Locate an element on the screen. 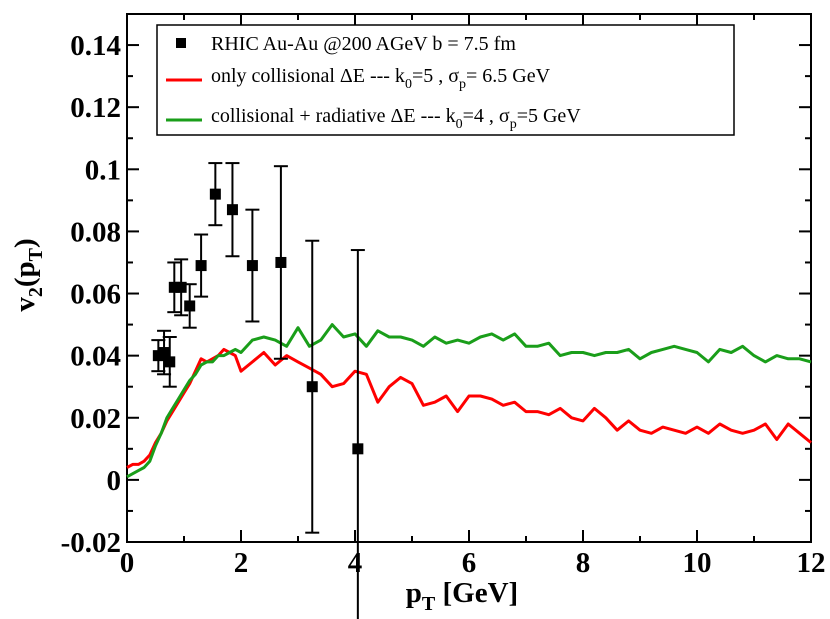 The height and width of the screenshot is (619, 830). y-tick-label: 0.06 is located at coordinates (95, 295).